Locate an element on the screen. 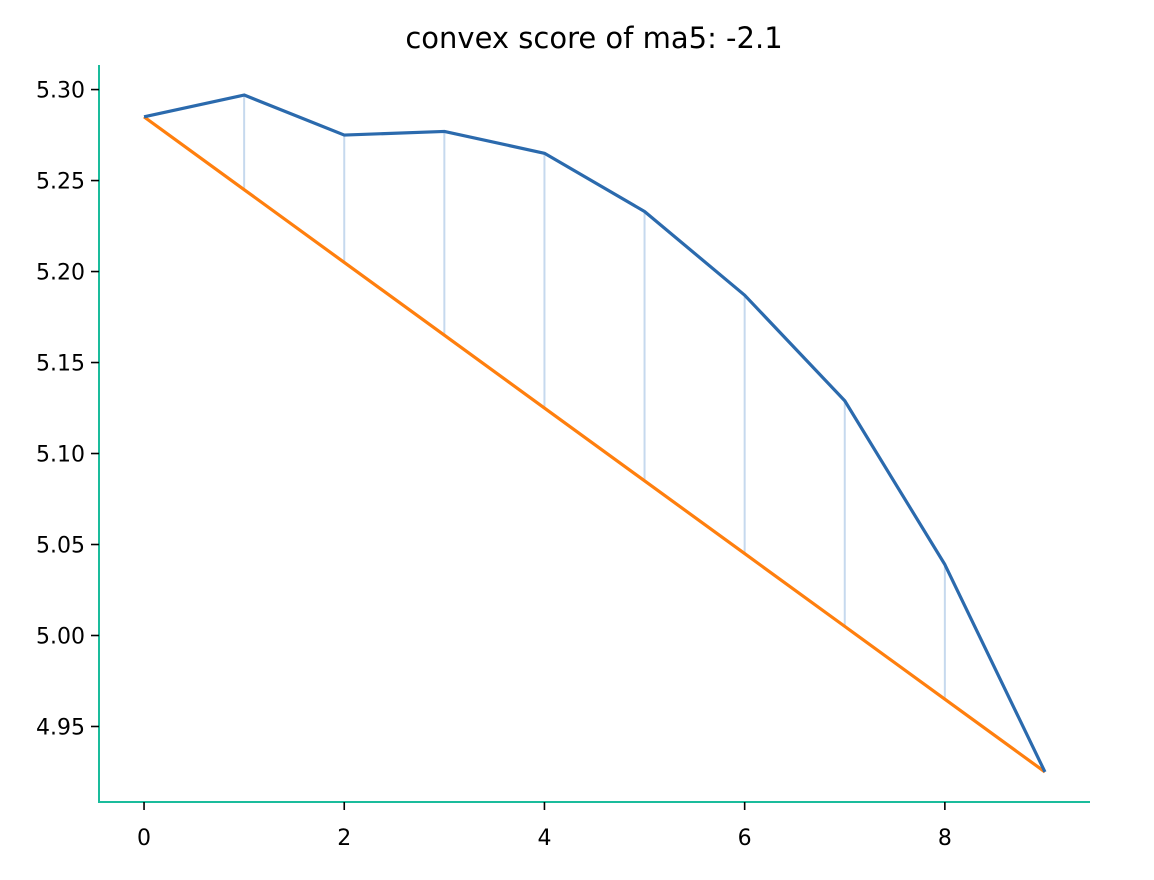 This screenshot has height=880, width=1154. x-tick-label: 8 is located at coordinates (945, 838).